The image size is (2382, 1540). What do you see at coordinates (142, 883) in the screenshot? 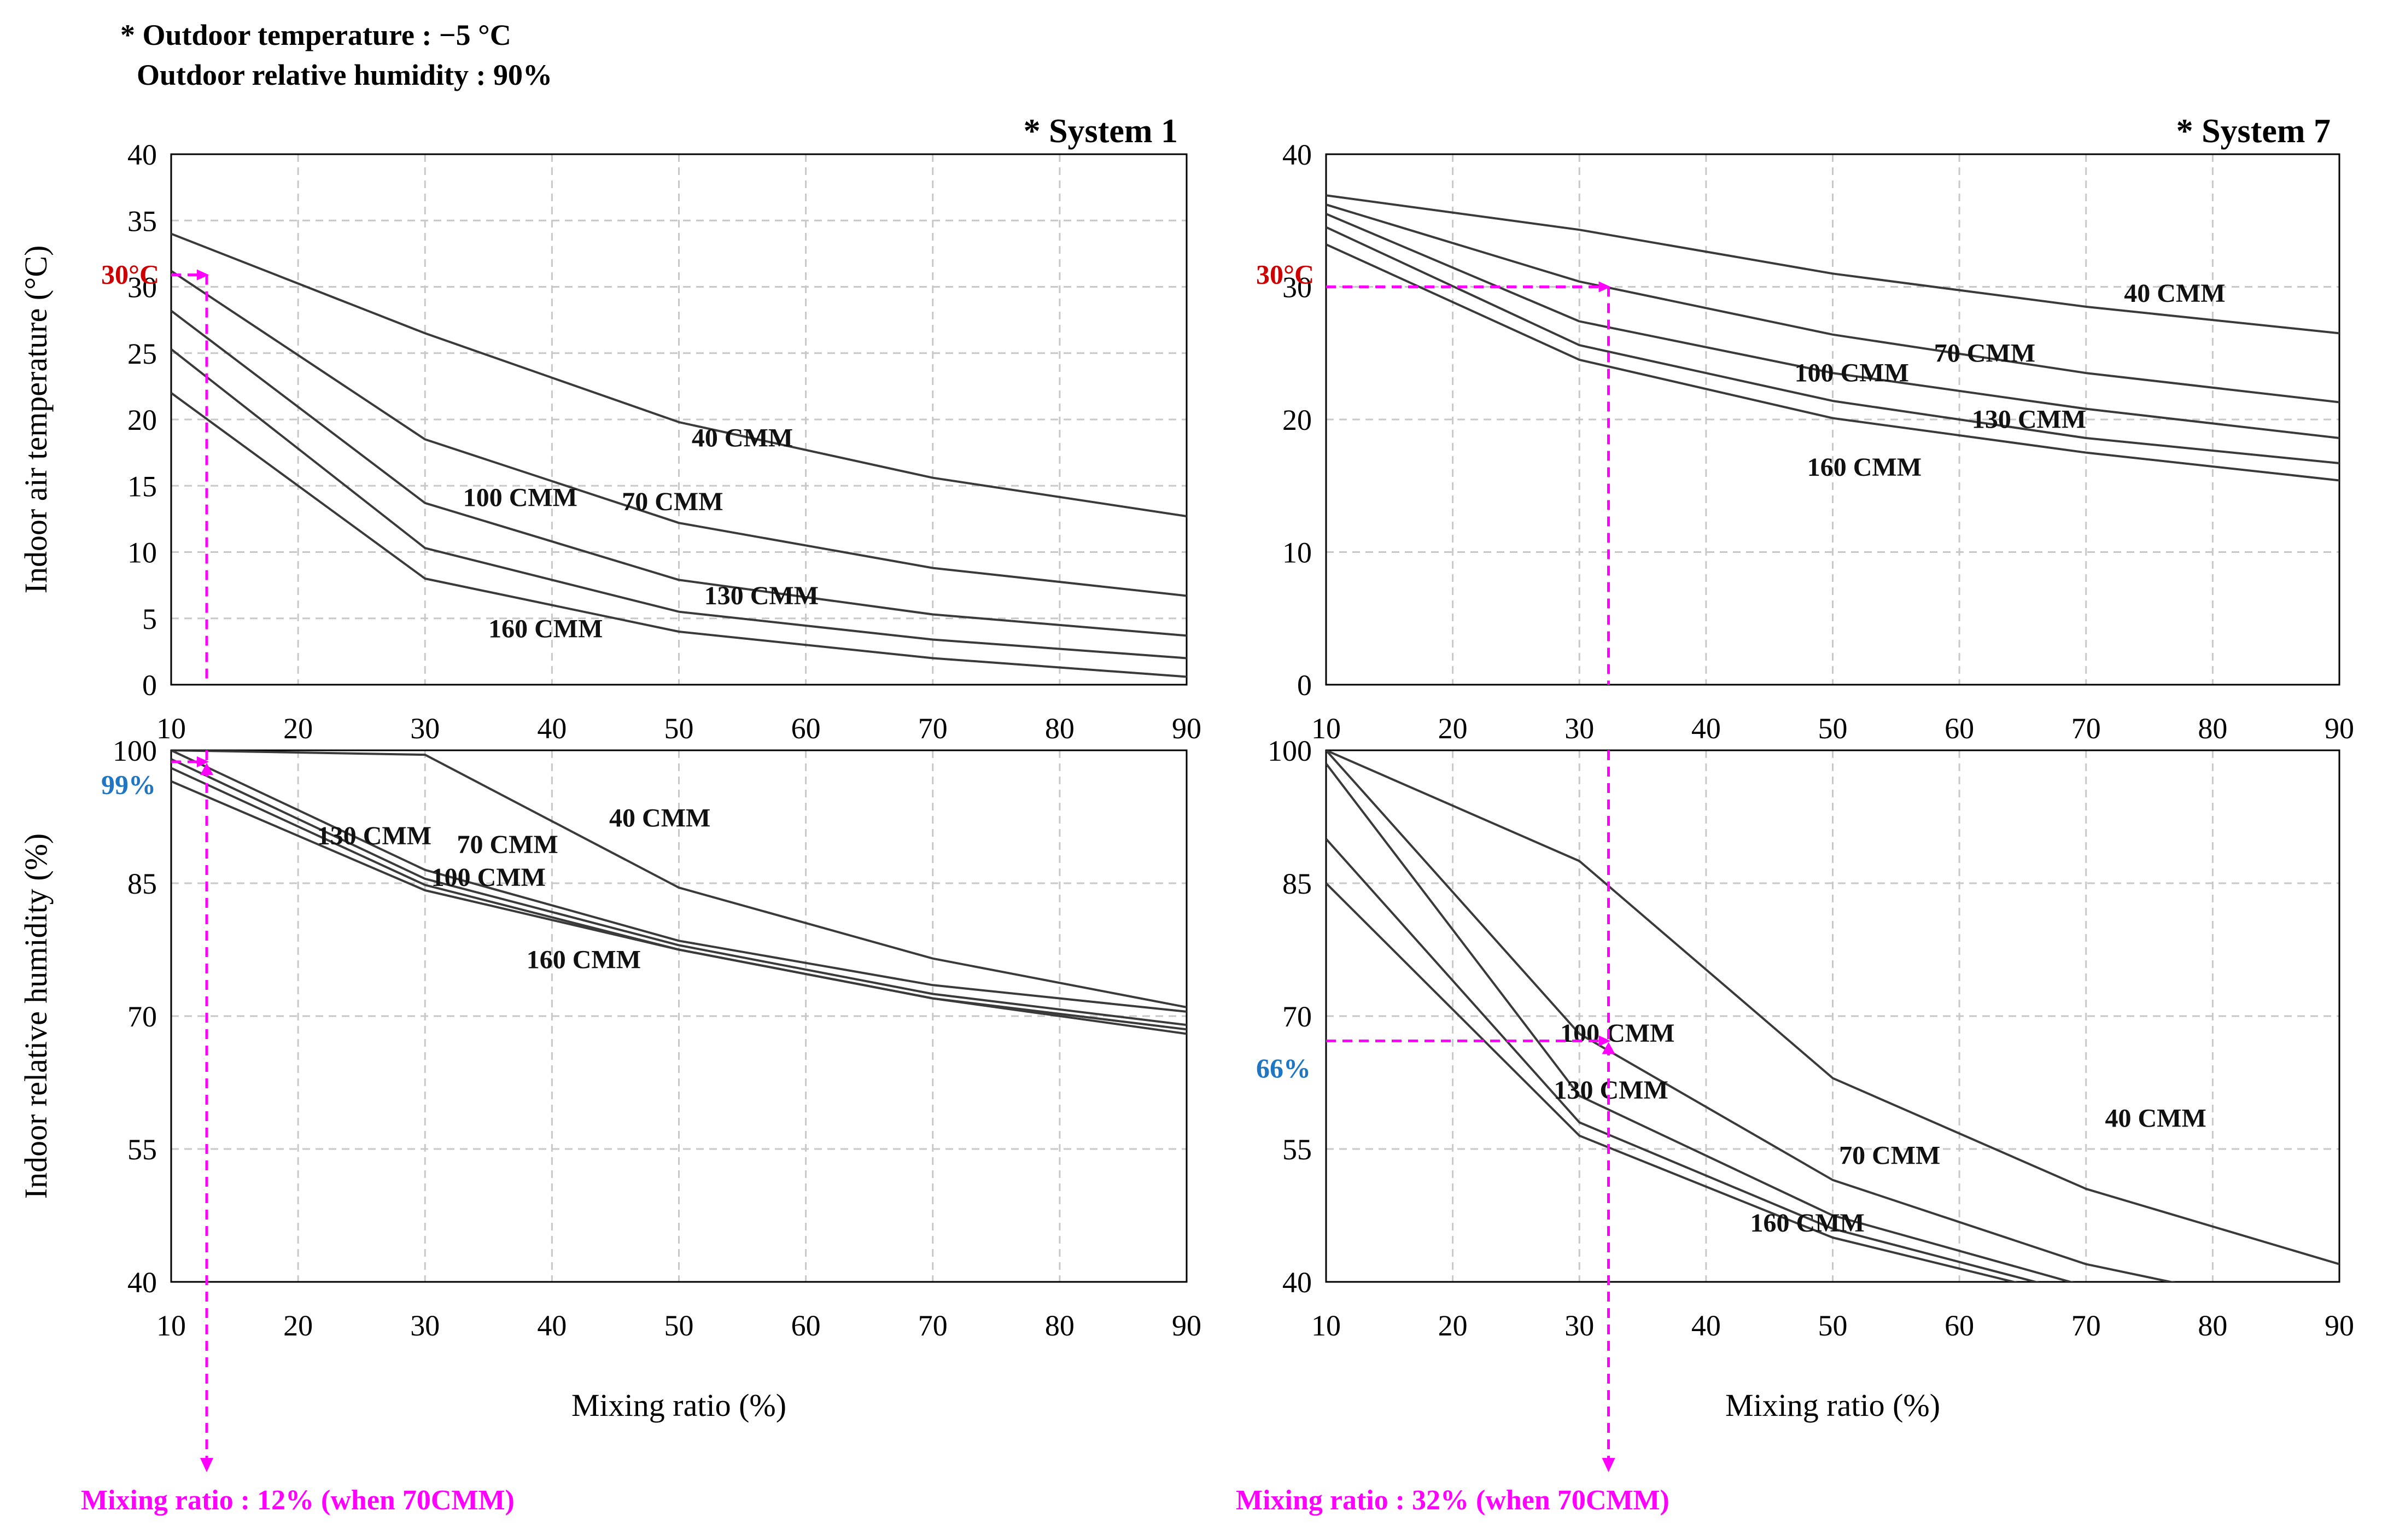
I see `y-tick-label: 85` at bounding box center [142, 883].